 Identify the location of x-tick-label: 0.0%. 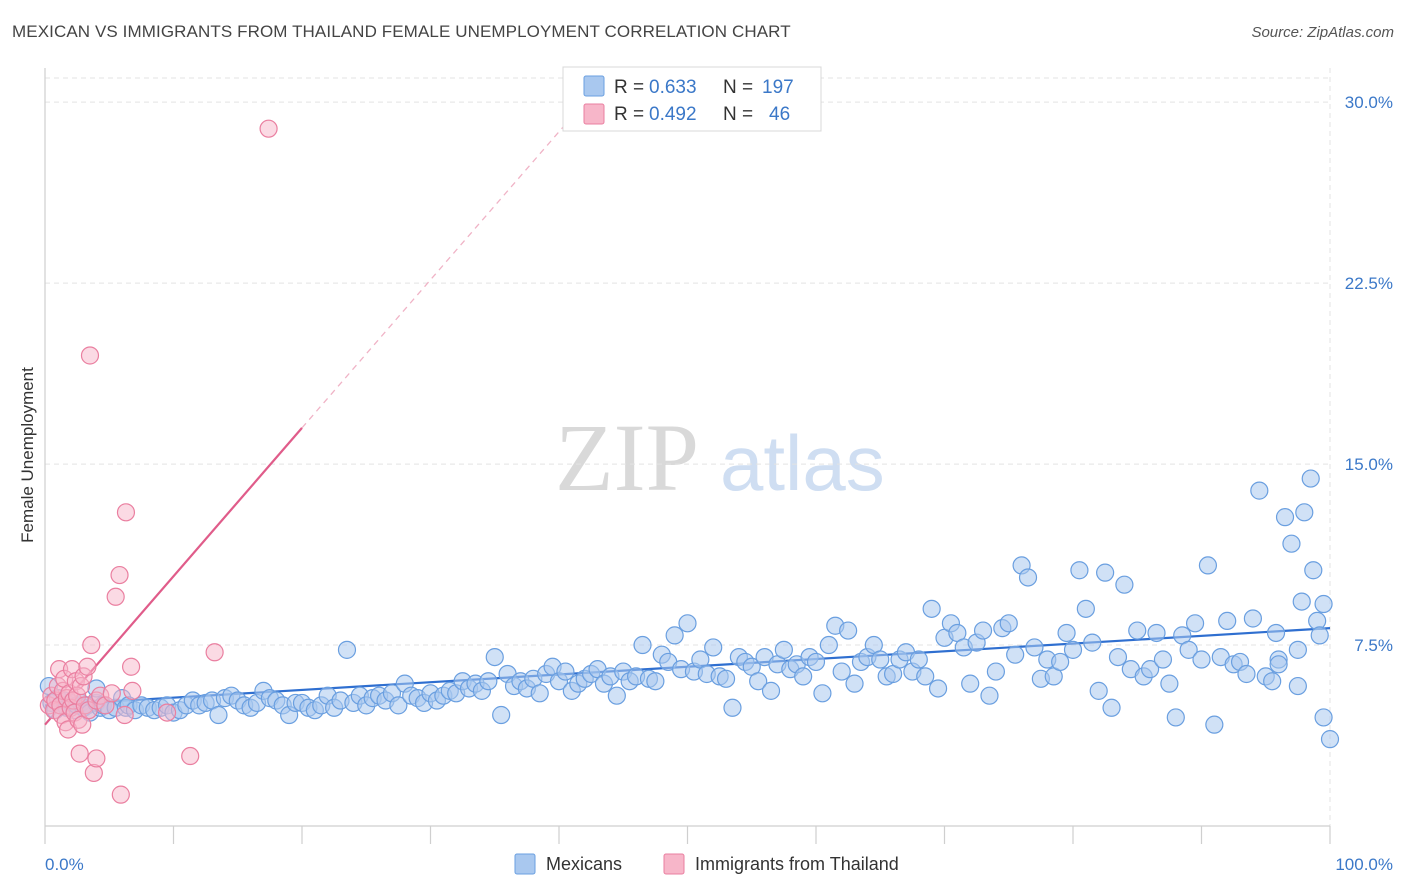
(64, 864).